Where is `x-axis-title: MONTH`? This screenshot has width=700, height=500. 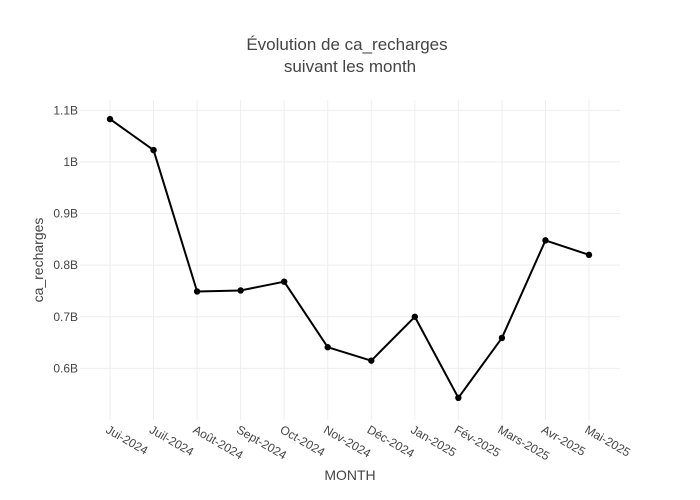
x-axis-title: MONTH is located at coordinates (349, 475).